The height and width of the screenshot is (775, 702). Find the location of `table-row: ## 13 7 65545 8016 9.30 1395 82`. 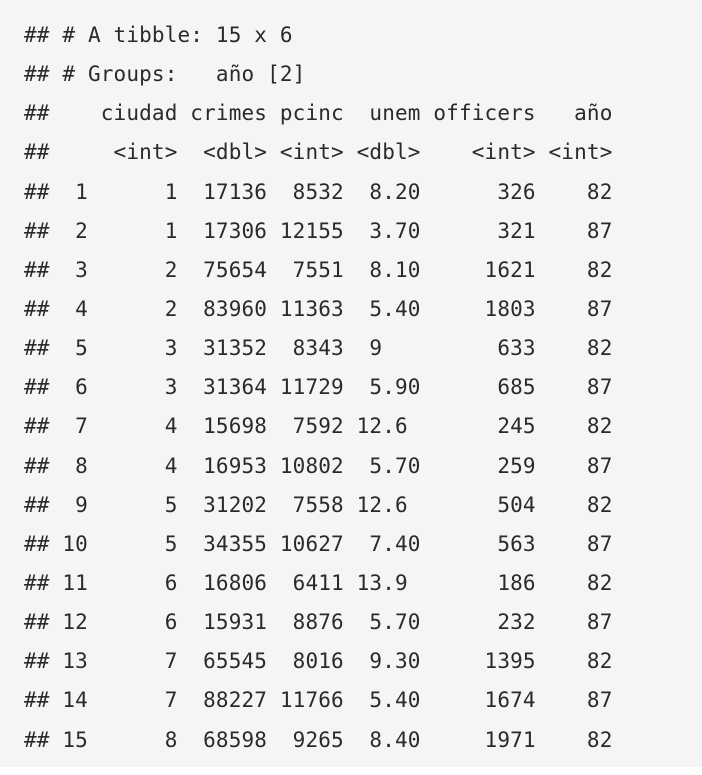

table-row: ## 13 7 65545 8016 9.30 1395 82 is located at coordinates (318, 661).